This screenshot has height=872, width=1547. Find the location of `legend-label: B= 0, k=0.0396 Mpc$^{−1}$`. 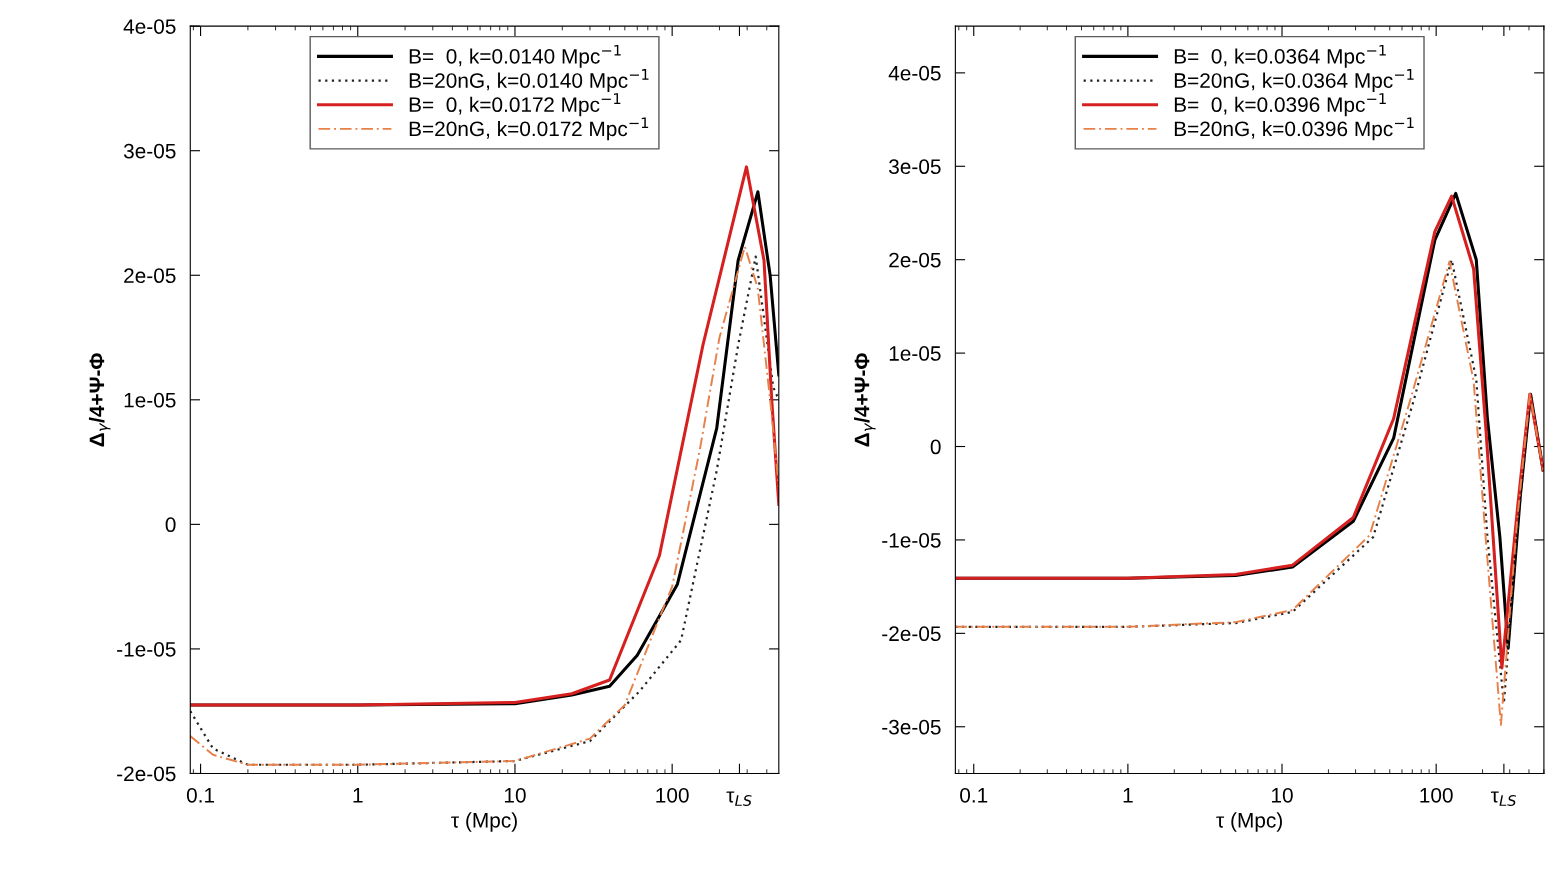

legend-label: B= 0, k=0.0396 Mpc$^{−1}$ is located at coordinates (1280, 105).